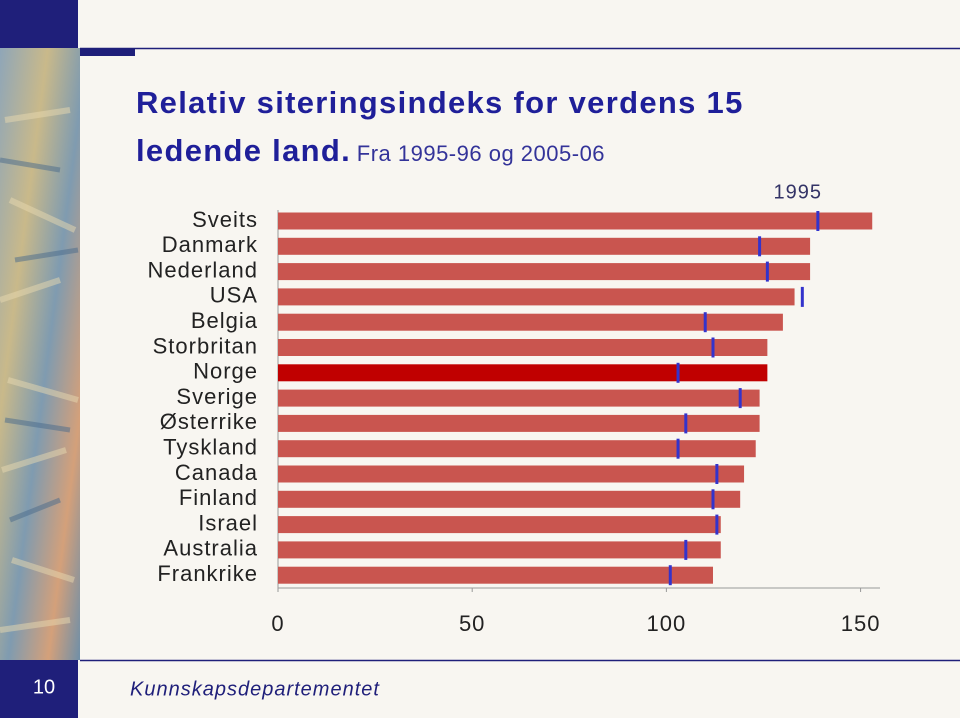  What do you see at coordinates (277, 623) in the screenshot?
I see `x-tick-label: 0` at bounding box center [277, 623].